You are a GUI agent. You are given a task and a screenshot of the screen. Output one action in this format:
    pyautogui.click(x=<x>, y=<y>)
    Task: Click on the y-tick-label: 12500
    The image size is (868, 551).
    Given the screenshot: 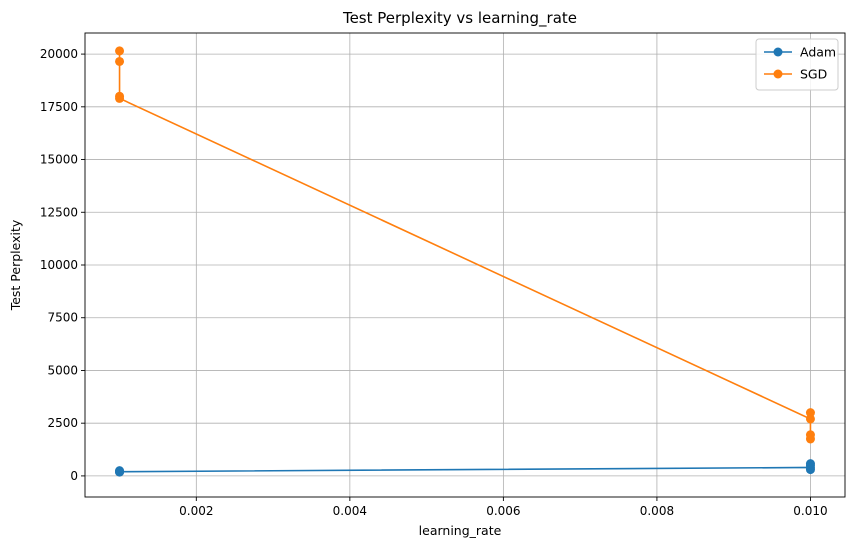 What is the action you would take?
    pyautogui.click(x=59, y=212)
    